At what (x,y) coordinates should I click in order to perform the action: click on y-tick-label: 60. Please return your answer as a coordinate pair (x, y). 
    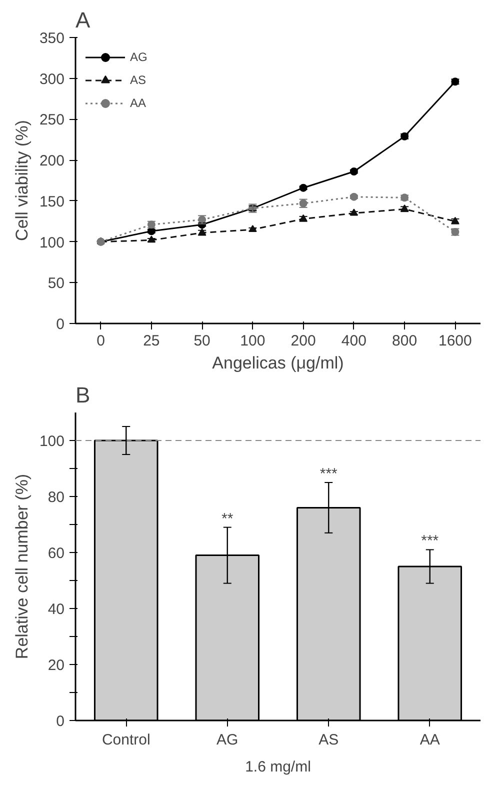
    Looking at the image, I should click on (56, 553).